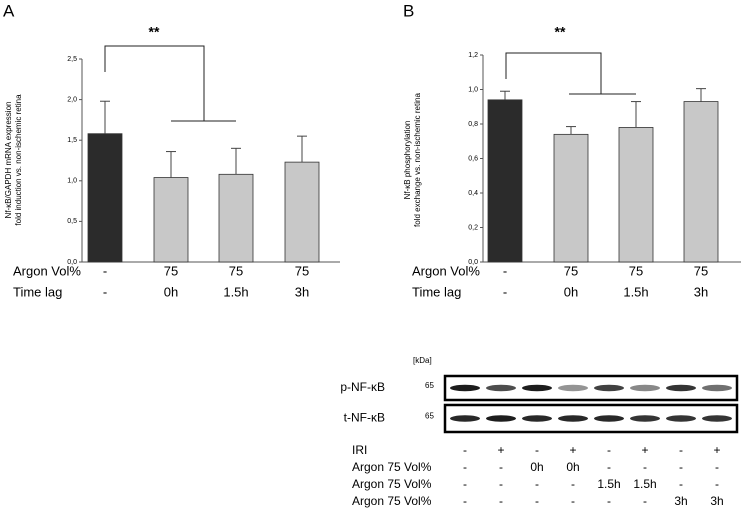  Describe the element at coordinates (408, 10) in the screenshot. I see `panel-label: B` at that location.